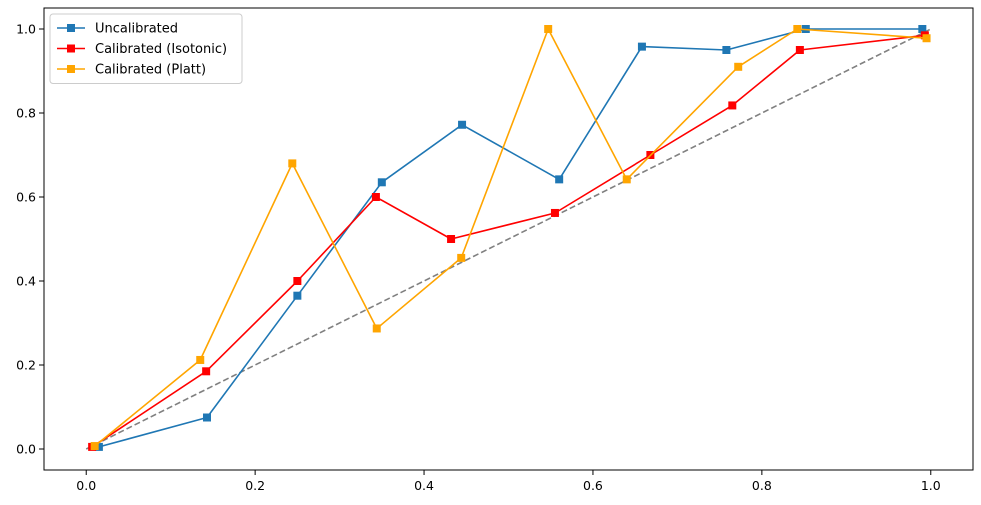 The image size is (981, 505). Describe the element at coordinates (26, 365) in the screenshot. I see `y-tick-label: 0.2` at that location.